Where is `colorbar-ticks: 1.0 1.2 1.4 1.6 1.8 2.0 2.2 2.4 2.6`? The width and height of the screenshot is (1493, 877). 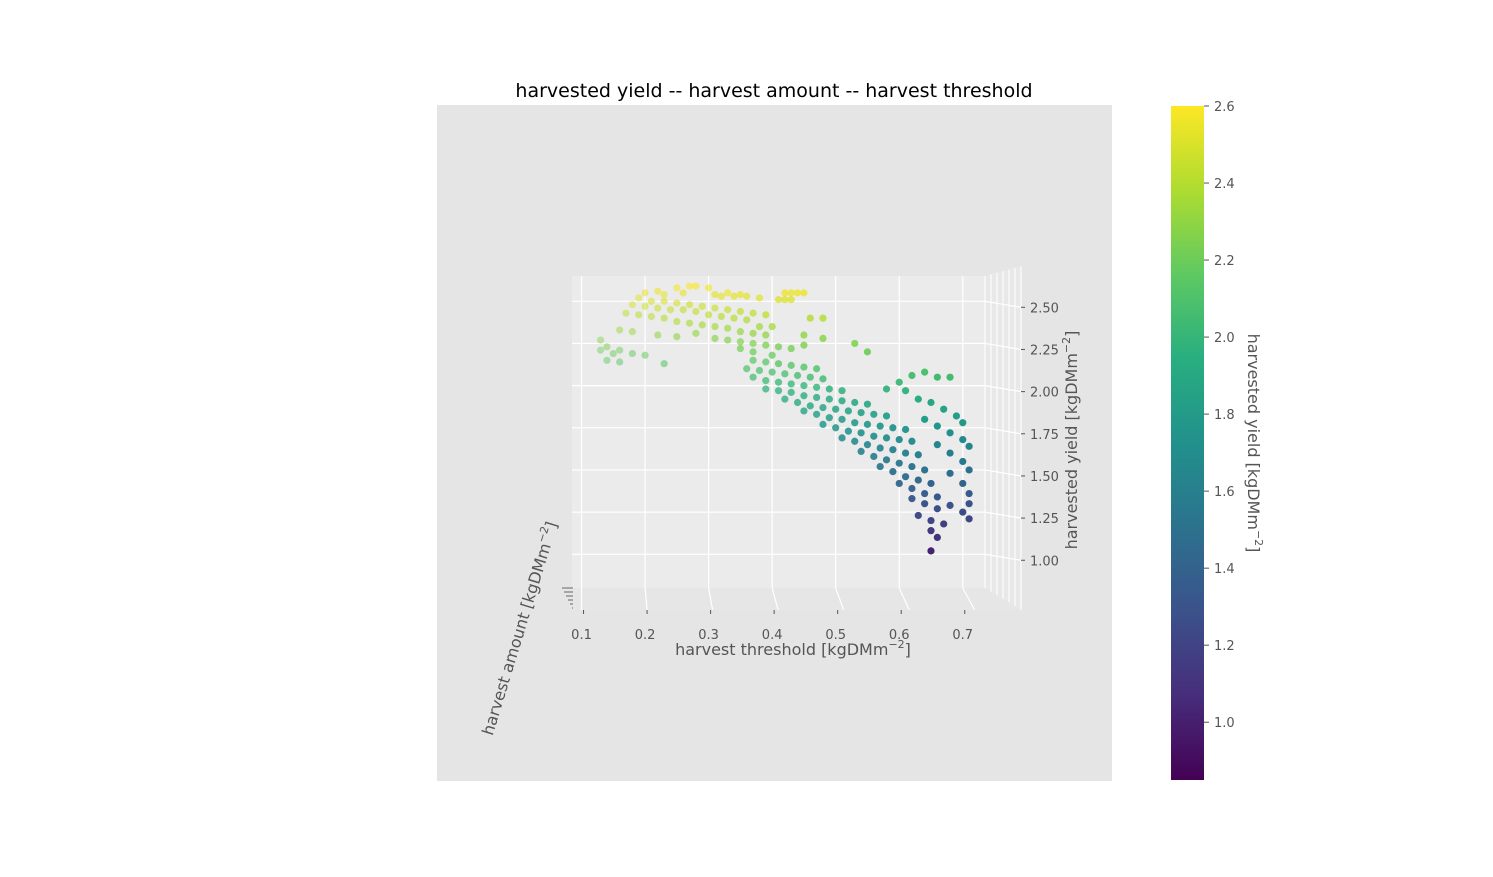 colorbar-ticks: 1.0 1.2 1.4 1.6 1.8 2.0 2.2 2.4 2.6 is located at coordinates (1219, 415).